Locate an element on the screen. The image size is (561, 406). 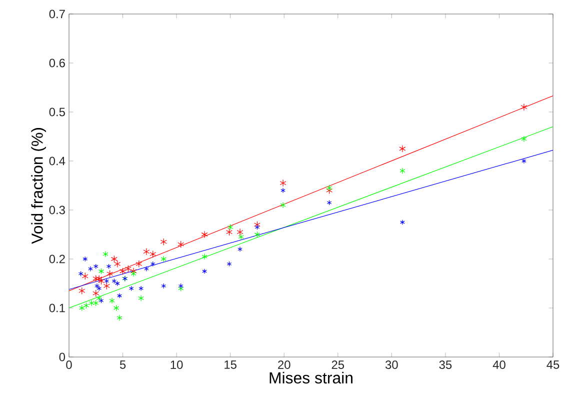
x-tick-label: 20 is located at coordinates (284, 364).